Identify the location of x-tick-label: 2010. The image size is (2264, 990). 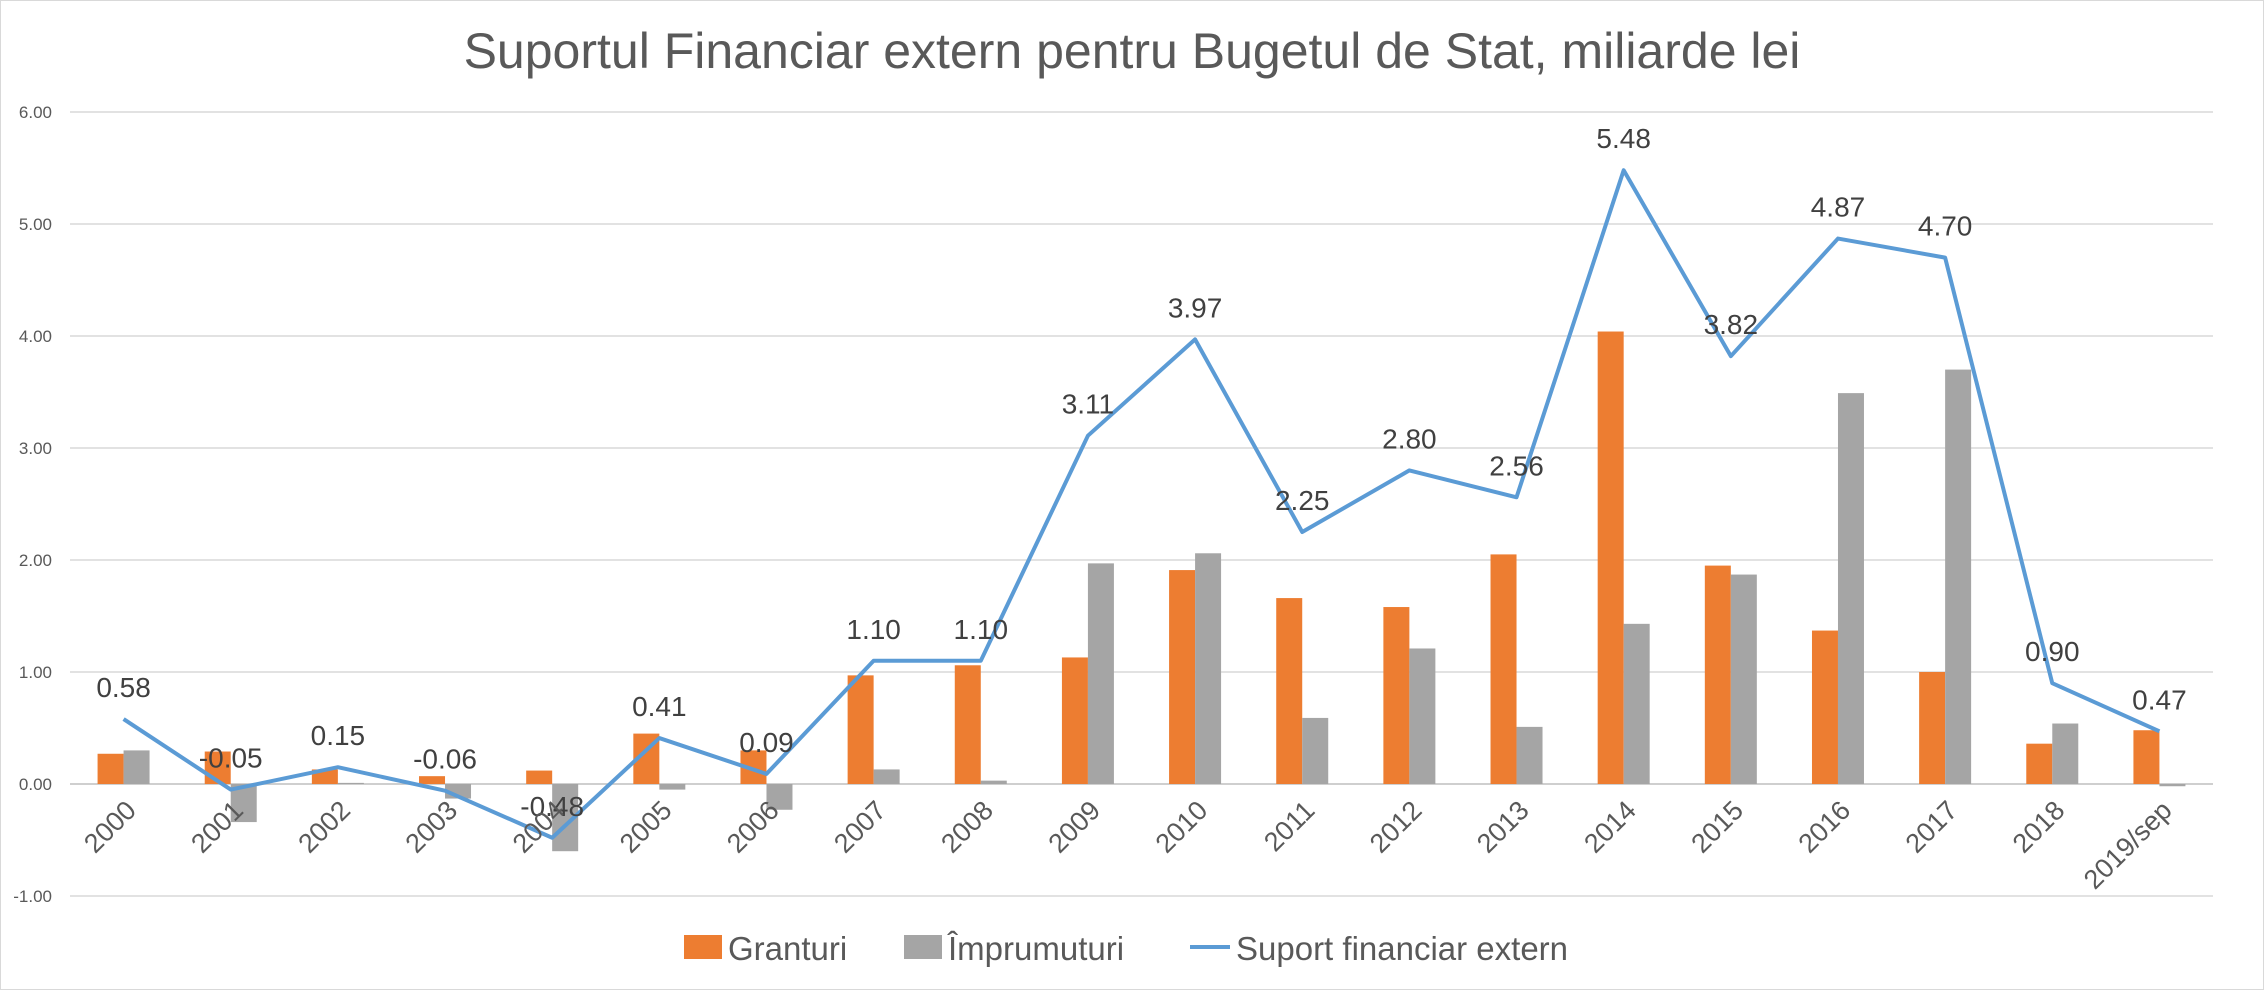
(1182, 827).